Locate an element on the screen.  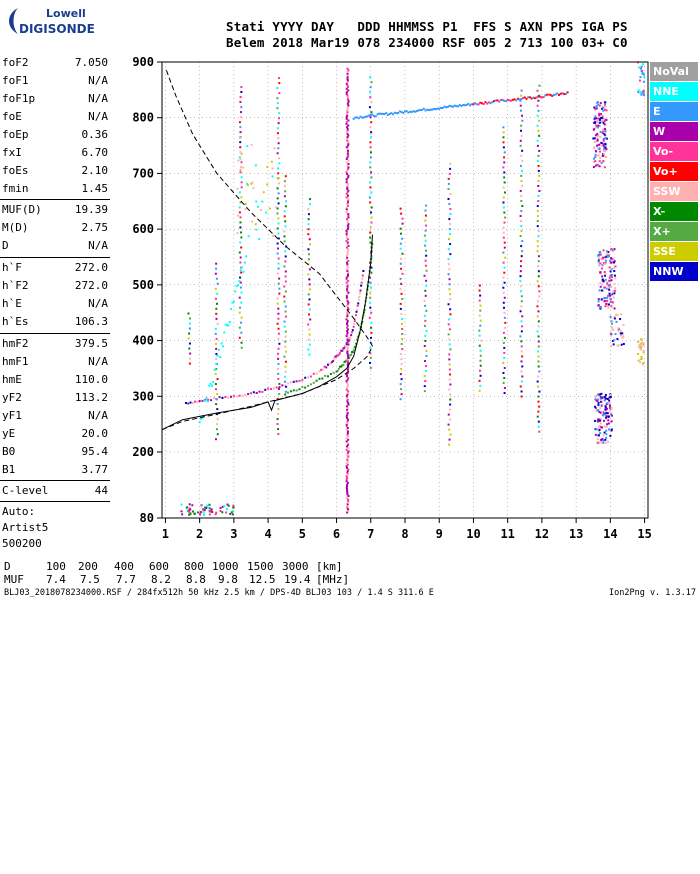
param-foEs: foEs 2.10 is located at coordinates (55, 170).